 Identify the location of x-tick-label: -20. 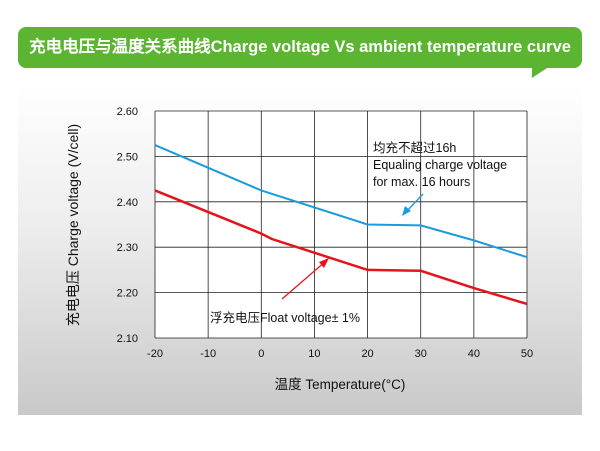
(155, 354).